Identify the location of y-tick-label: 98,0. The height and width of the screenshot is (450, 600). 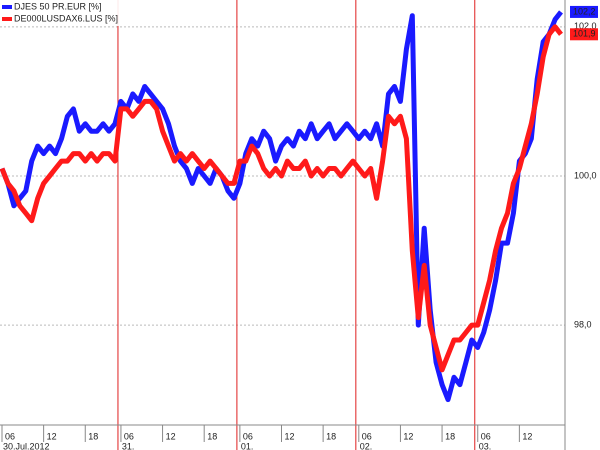
(583, 324).